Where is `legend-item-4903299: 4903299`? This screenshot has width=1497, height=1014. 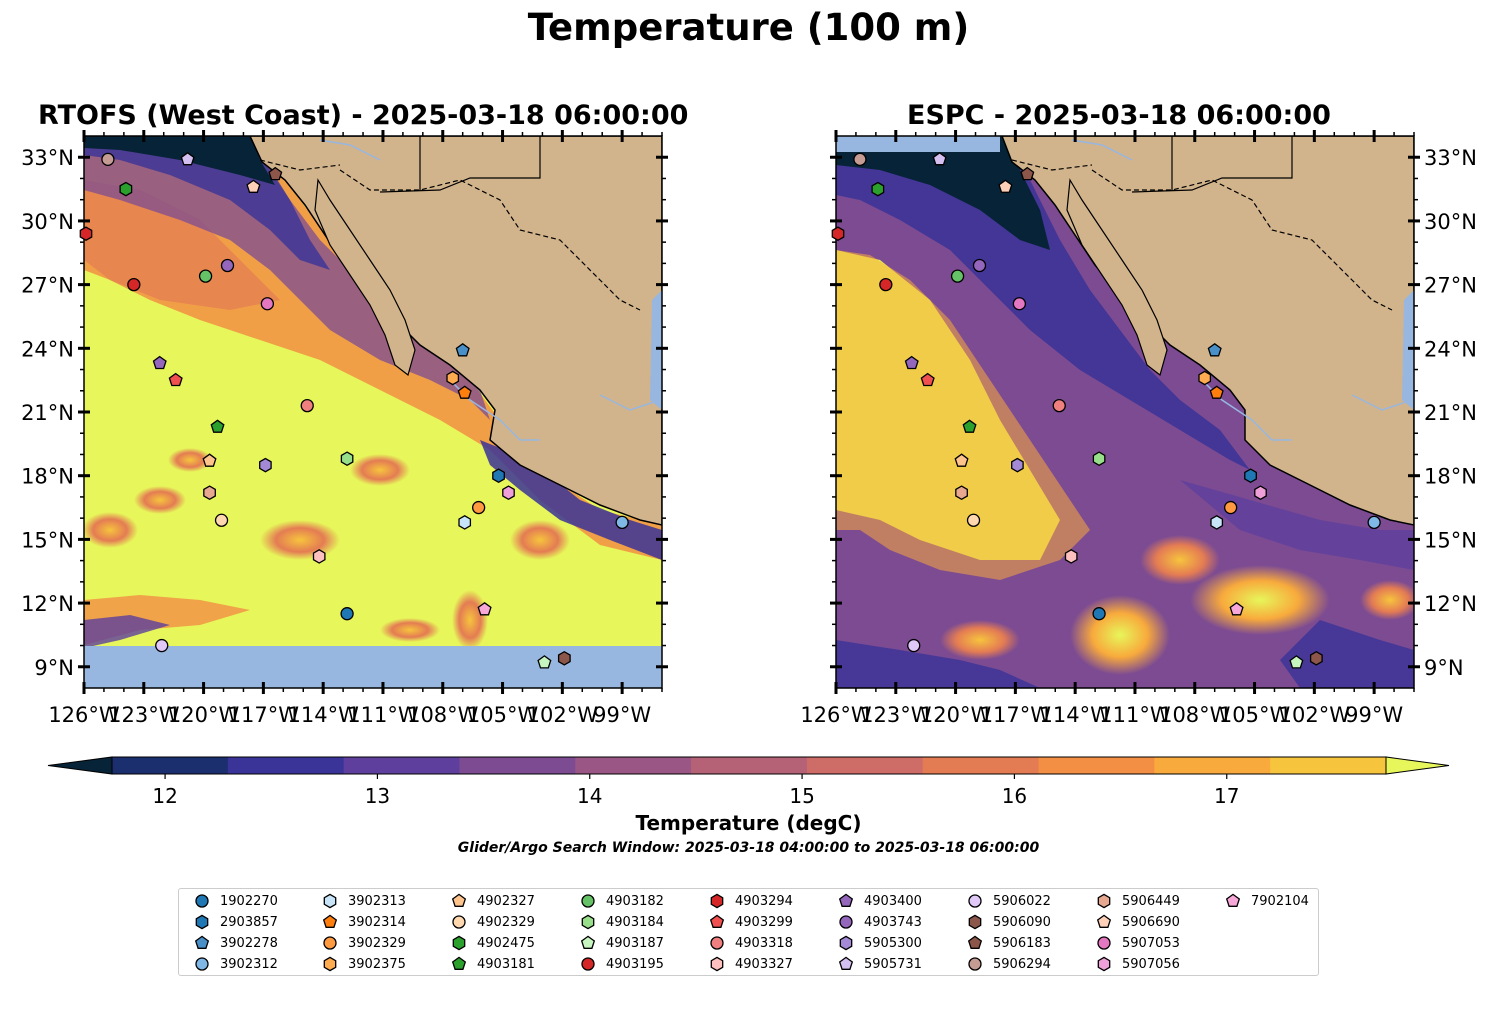 legend-item-4903299: 4903299 is located at coordinates (751, 922).